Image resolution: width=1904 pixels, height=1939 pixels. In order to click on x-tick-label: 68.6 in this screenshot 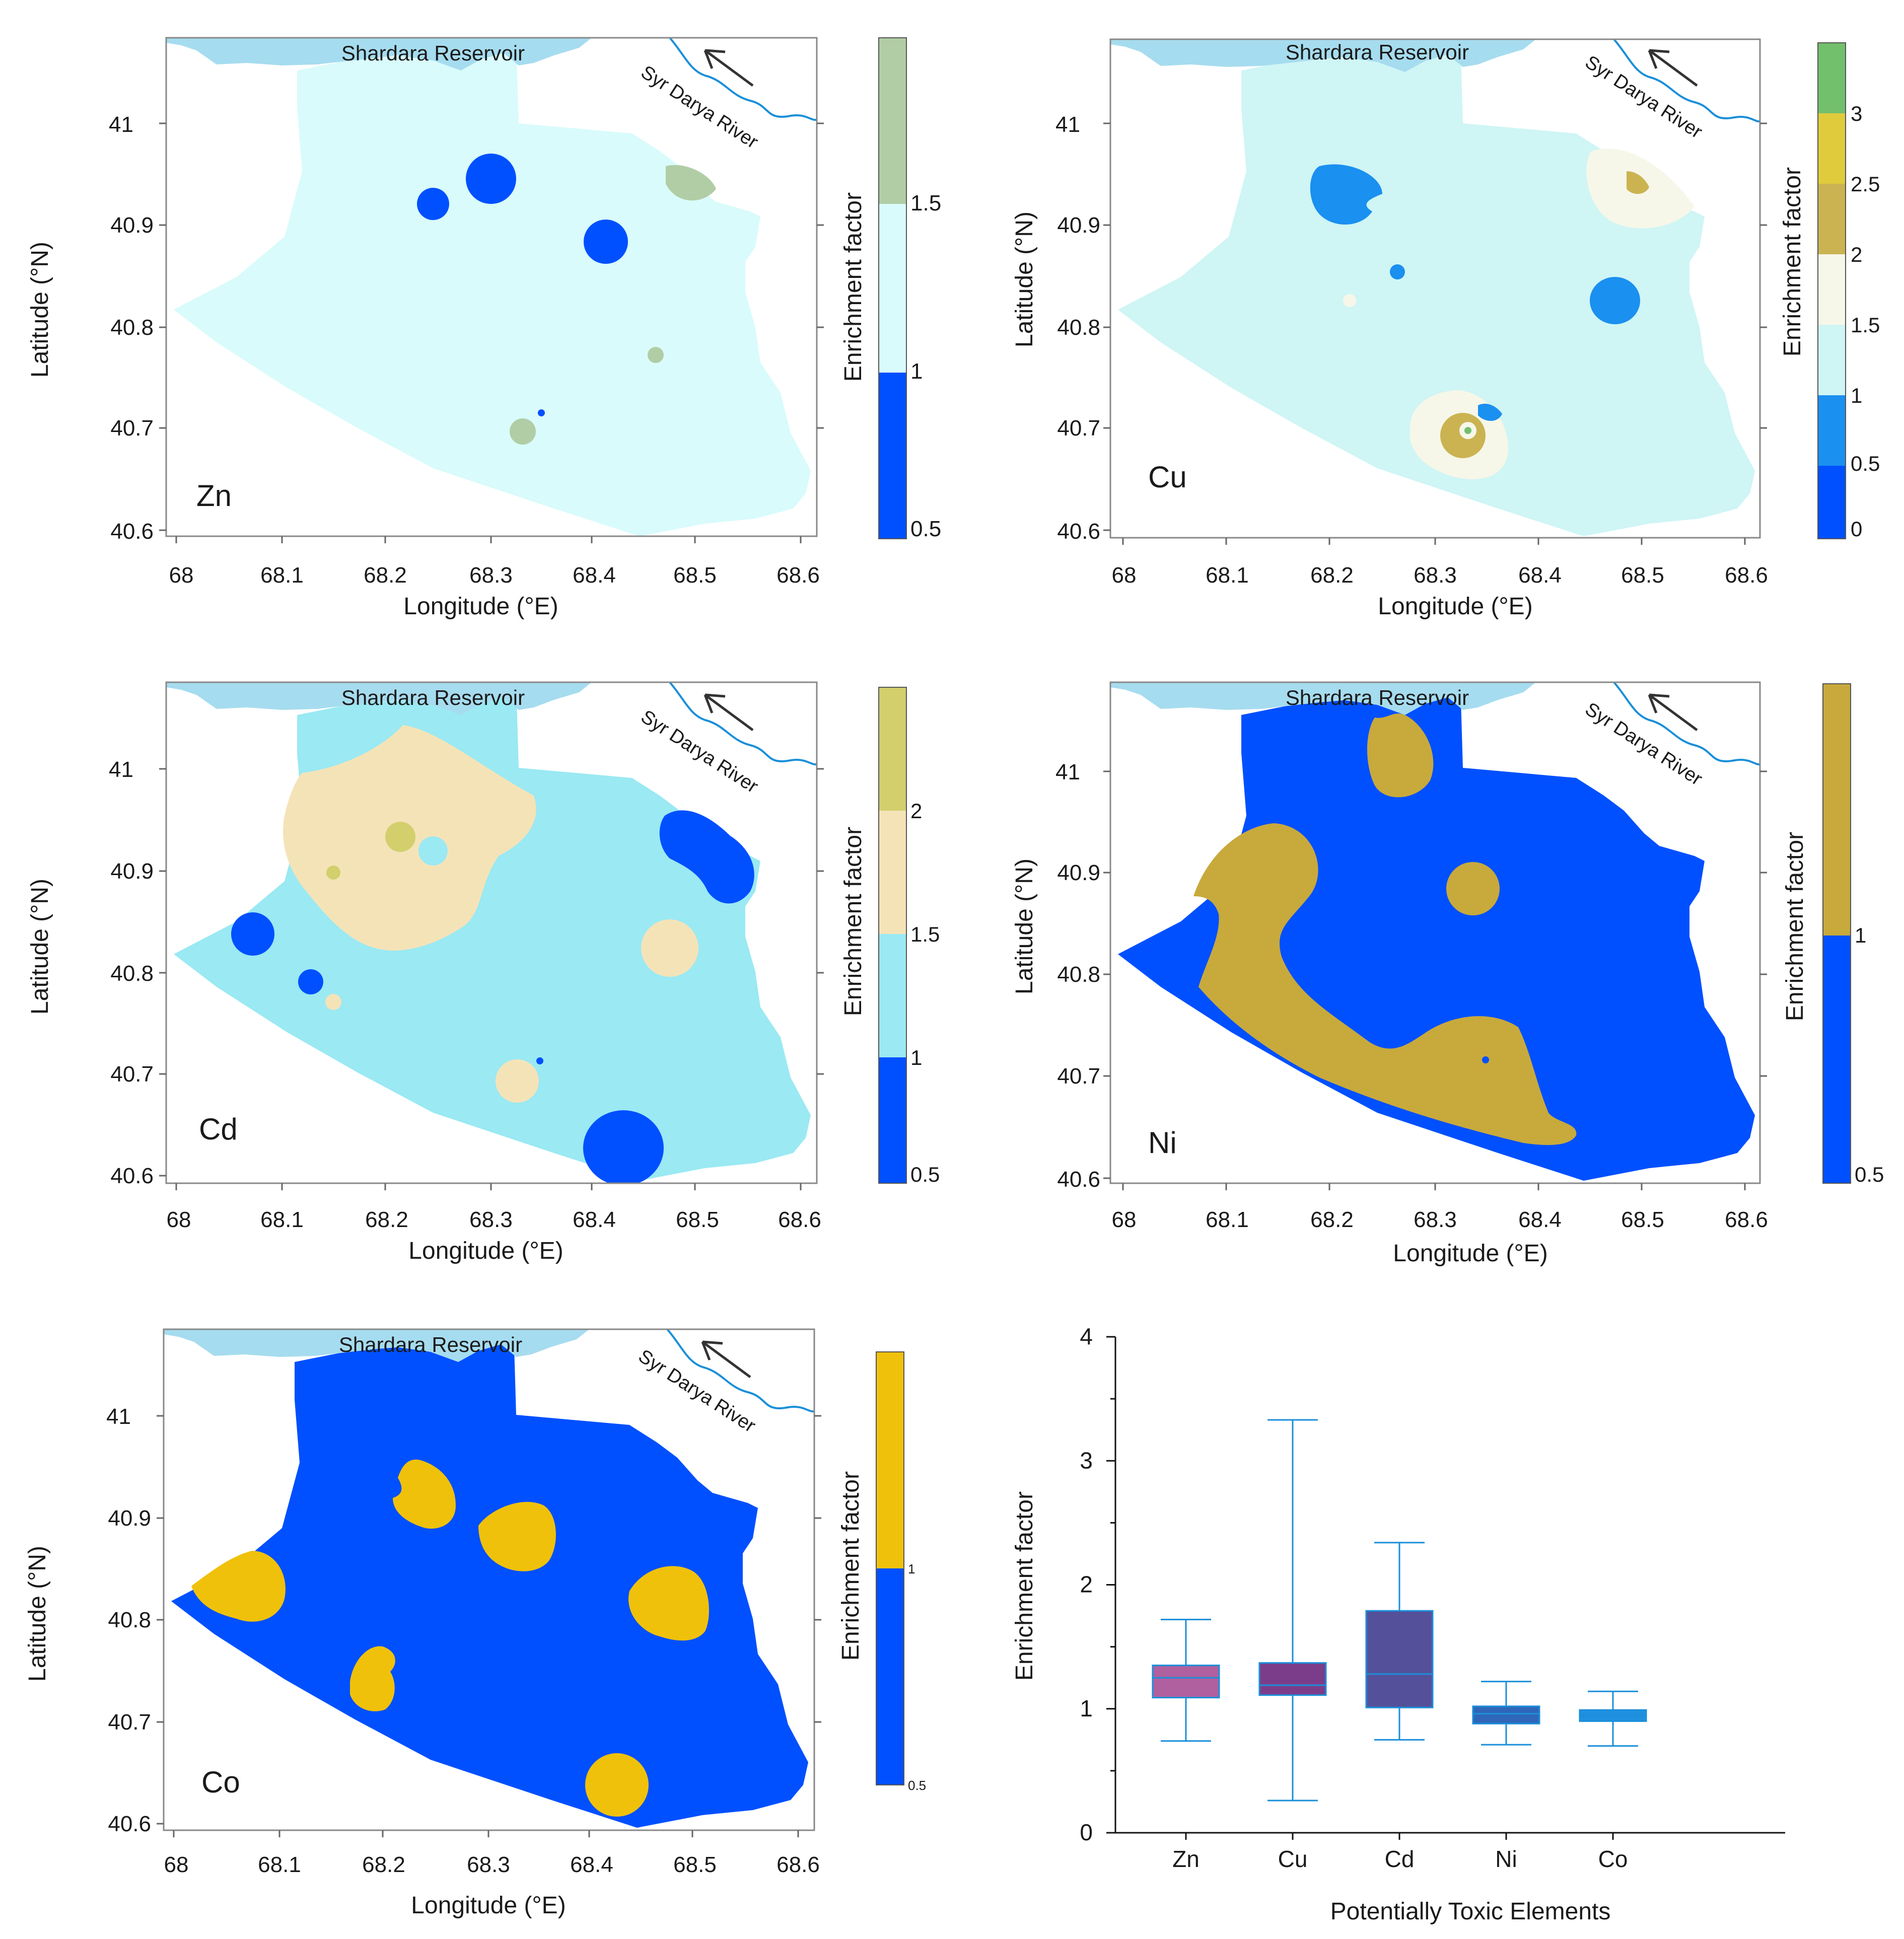, I will do `click(1747, 576)`.